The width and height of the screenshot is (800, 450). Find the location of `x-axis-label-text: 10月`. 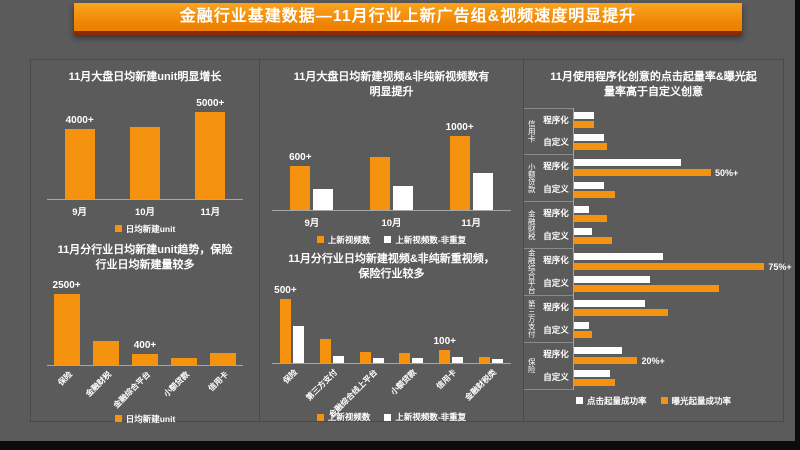

x-axis-label-text: 10月 is located at coordinates (391, 223).